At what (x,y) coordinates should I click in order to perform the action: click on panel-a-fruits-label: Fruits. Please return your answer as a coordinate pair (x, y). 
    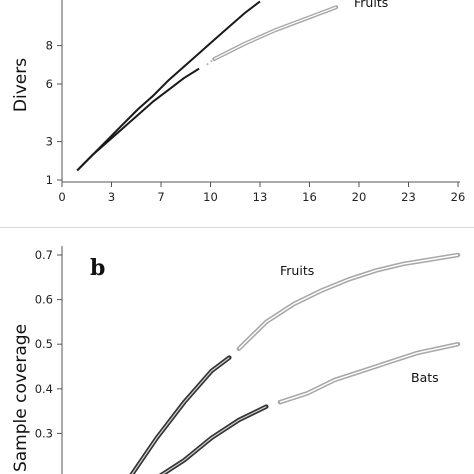
    Looking at the image, I should click on (371, 5).